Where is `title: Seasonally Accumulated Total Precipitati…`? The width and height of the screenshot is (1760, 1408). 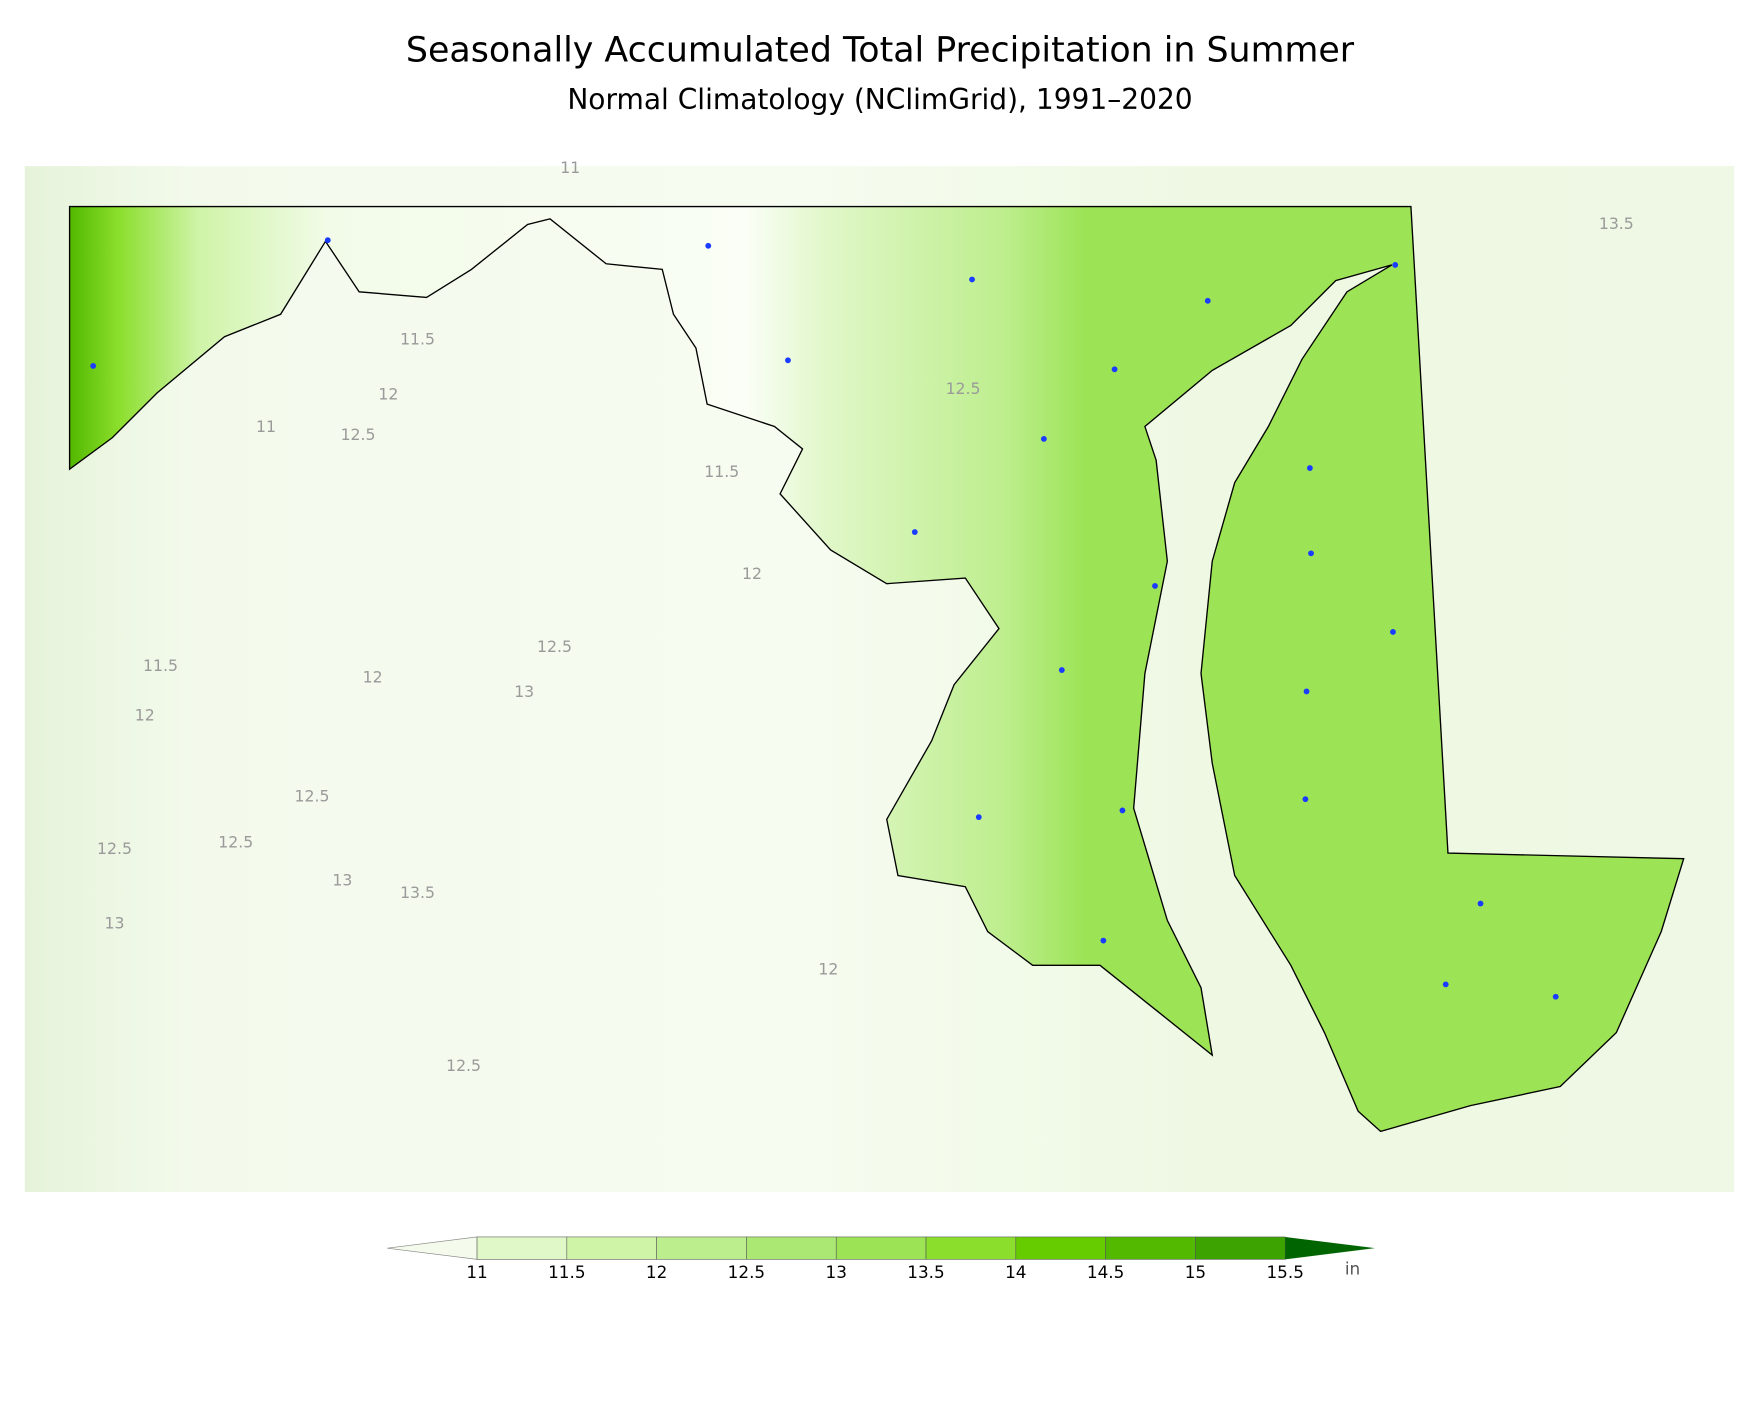
title: Seasonally Accumulated Total Precipitati… is located at coordinates (880, 51).